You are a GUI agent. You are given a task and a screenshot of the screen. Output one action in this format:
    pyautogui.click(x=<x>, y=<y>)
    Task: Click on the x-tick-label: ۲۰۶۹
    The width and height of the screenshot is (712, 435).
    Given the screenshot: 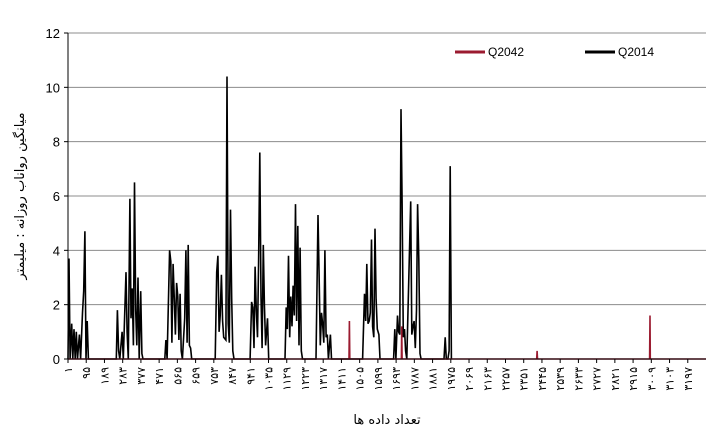 What is the action you would take?
    pyautogui.click(x=469, y=379)
    